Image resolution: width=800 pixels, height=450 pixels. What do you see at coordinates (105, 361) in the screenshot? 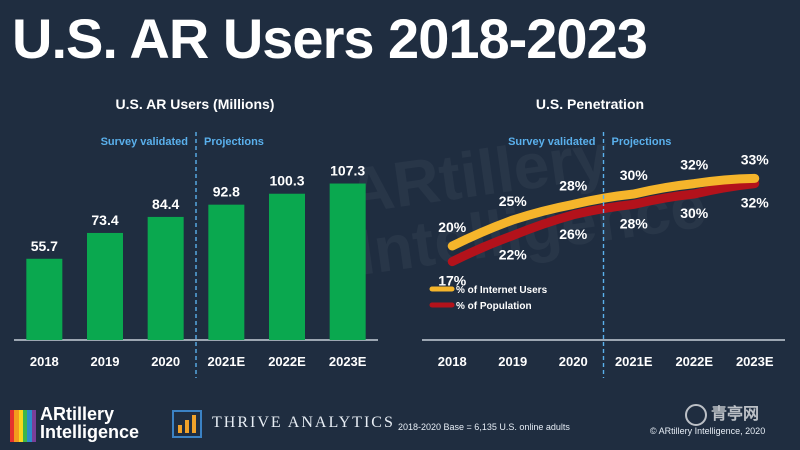
I see `bar-category-label: 2019` at bounding box center [105, 361].